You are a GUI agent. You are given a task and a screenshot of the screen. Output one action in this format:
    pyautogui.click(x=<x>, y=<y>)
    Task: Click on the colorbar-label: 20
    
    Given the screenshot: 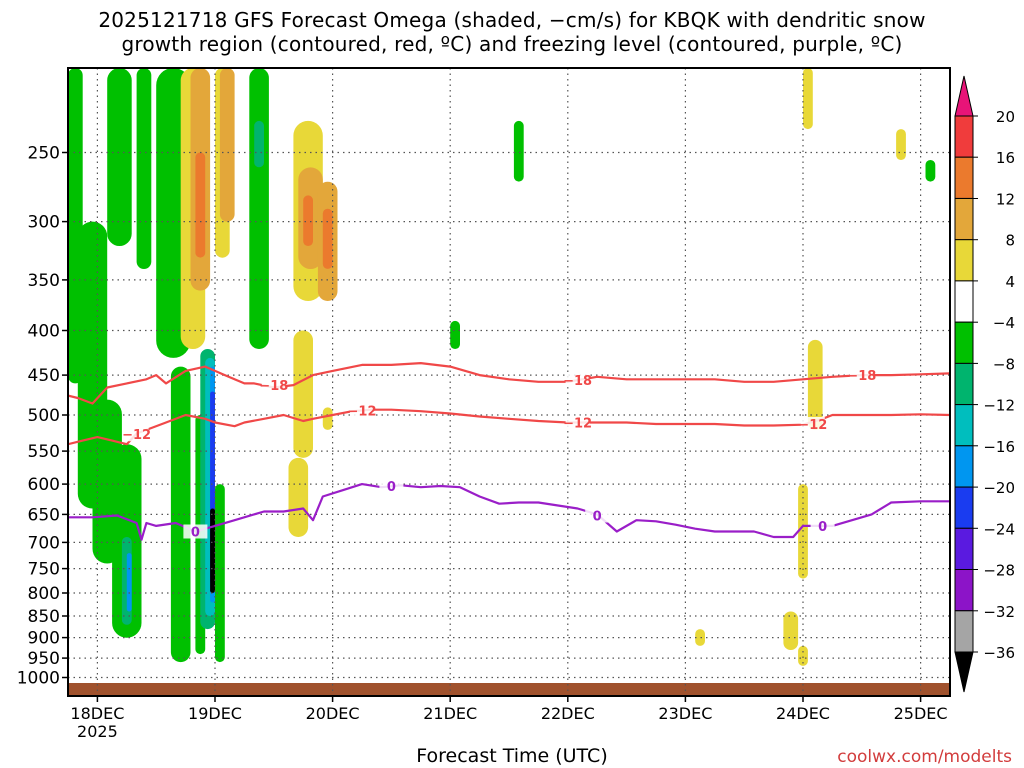 What is the action you would take?
    pyautogui.click(x=1005, y=117)
    